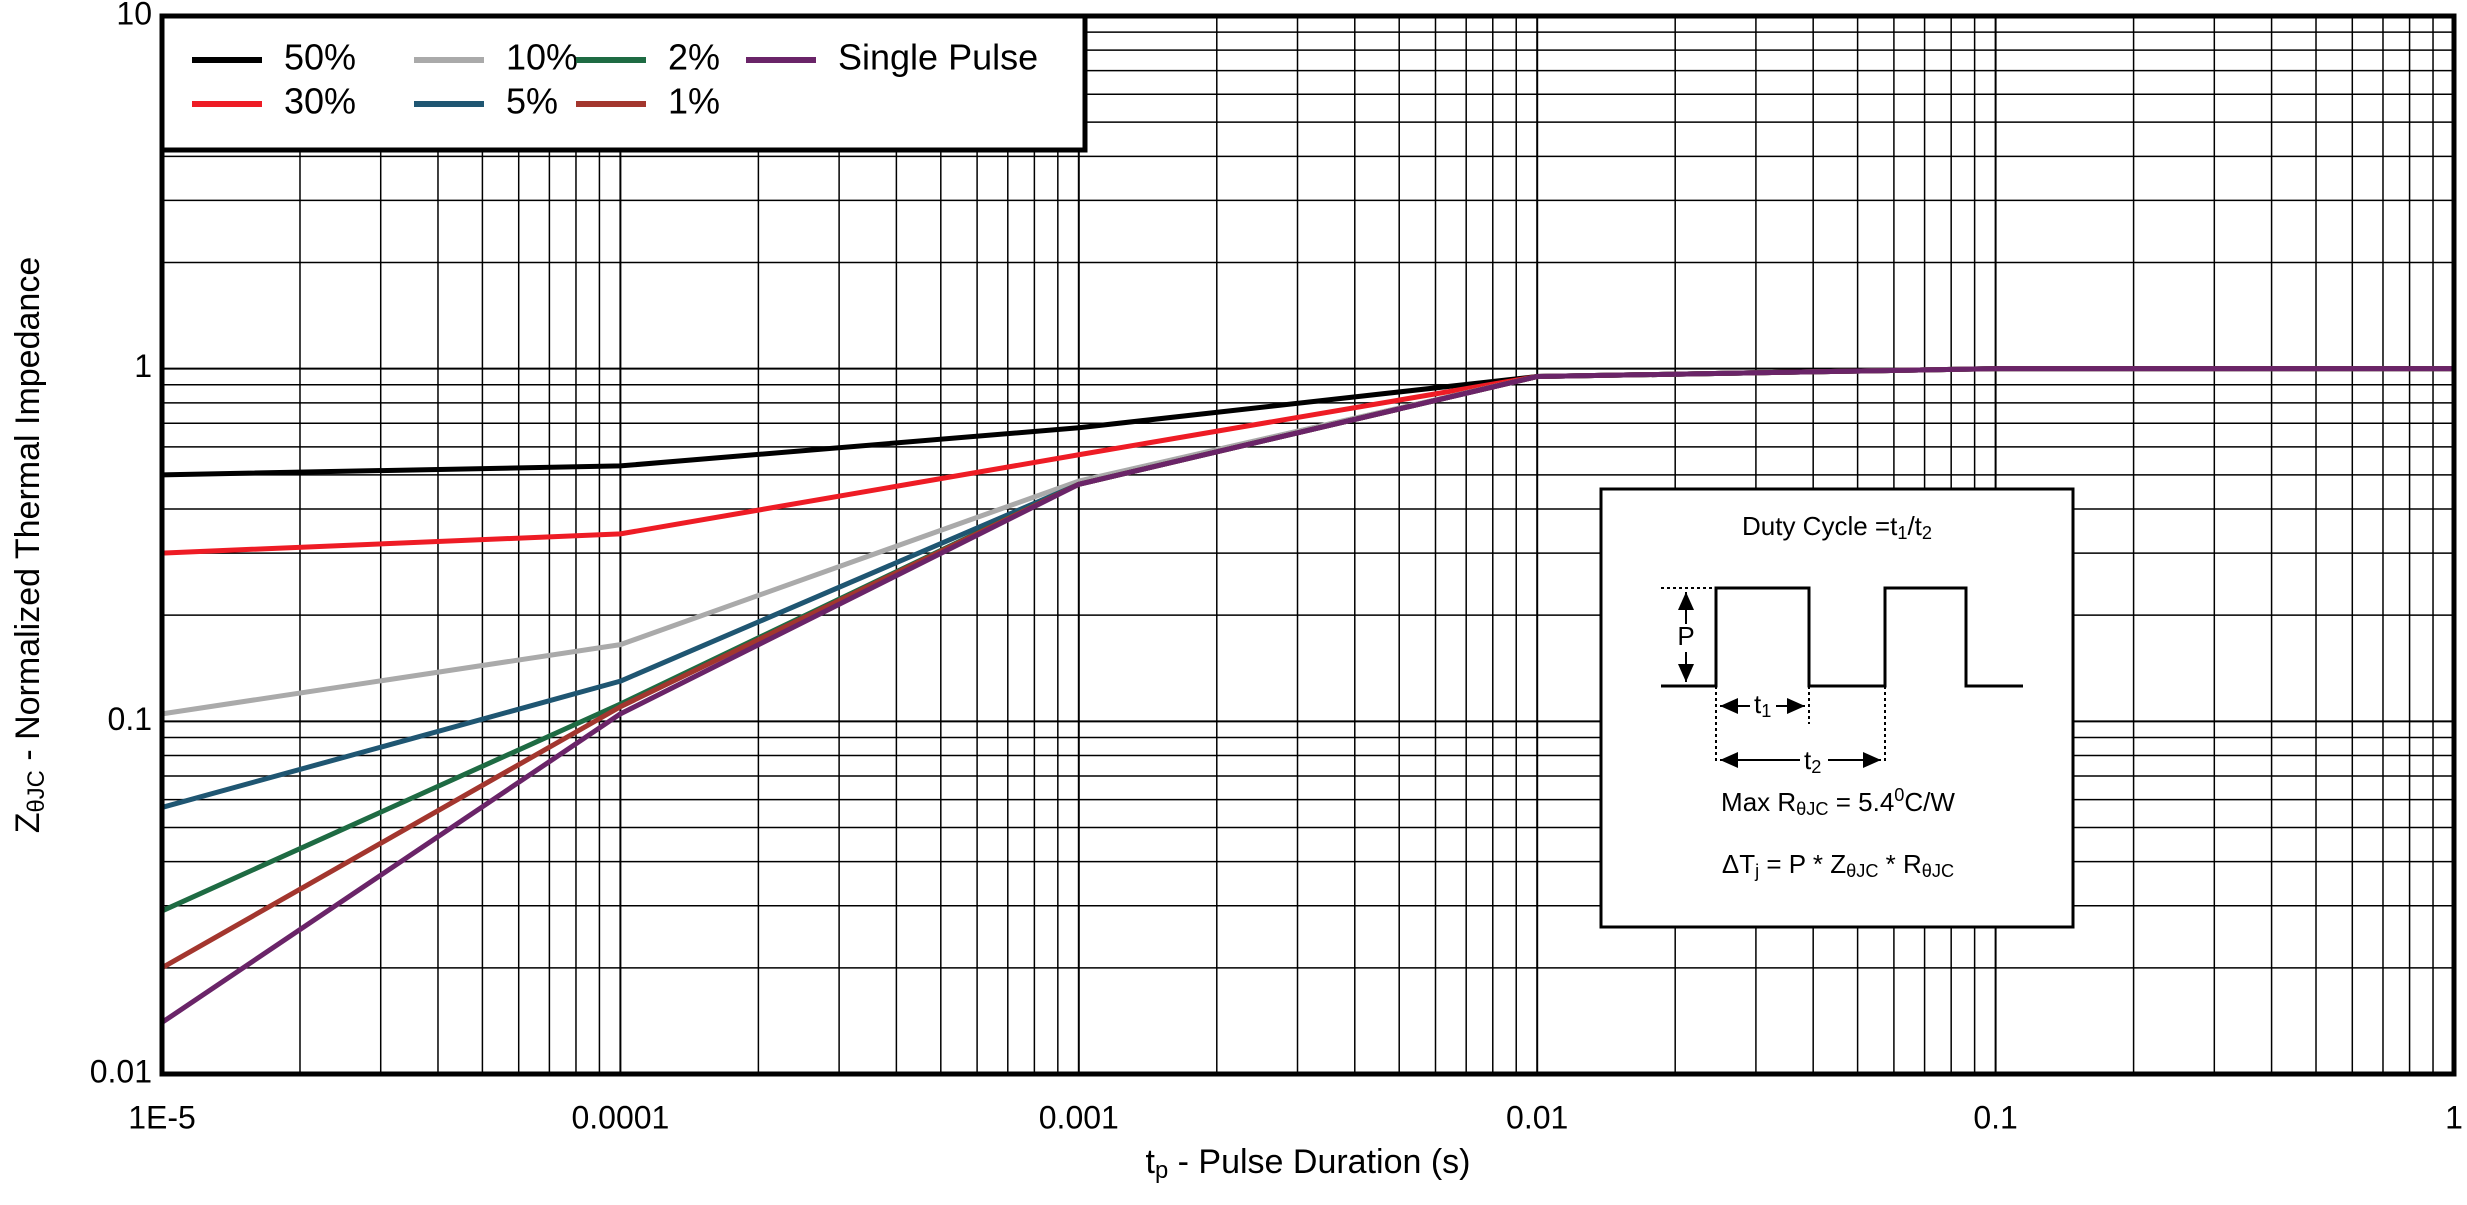  I want to click on legend-label: 50%, so click(320, 57).